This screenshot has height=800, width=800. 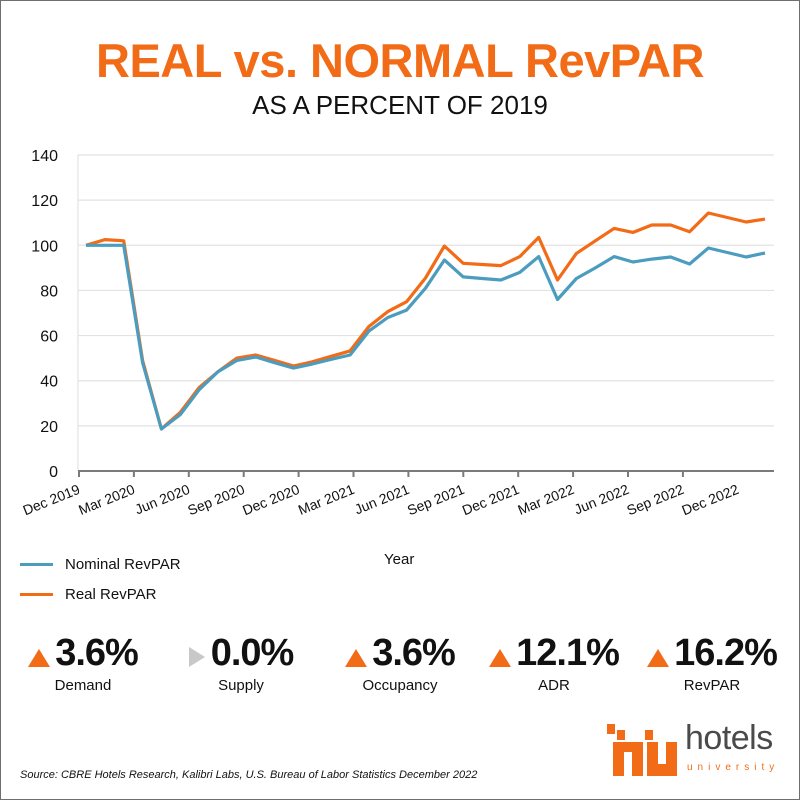 What do you see at coordinates (36, 594) in the screenshot?
I see `real-swatch-icon` at bounding box center [36, 594].